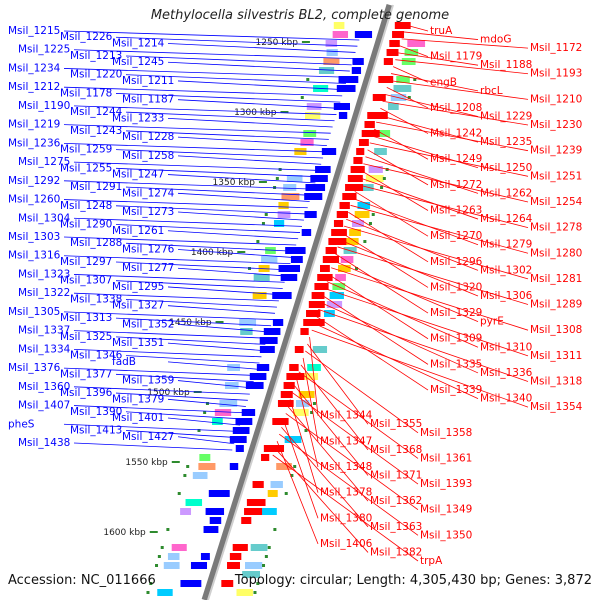 The height and width of the screenshot is (604, 600). What do you see at coordinates (96, 356) in the screenshot?
I see `forward-gene-label: Msil_1346` at bounding box center [96, 356].